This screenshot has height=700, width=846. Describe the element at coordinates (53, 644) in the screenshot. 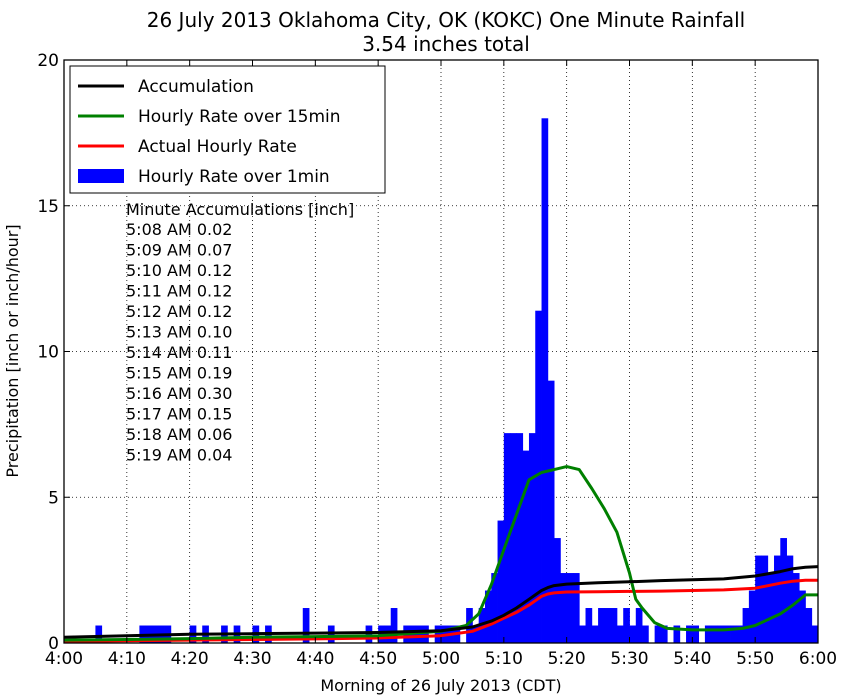

I see `y-tick-label: 0` at that location.